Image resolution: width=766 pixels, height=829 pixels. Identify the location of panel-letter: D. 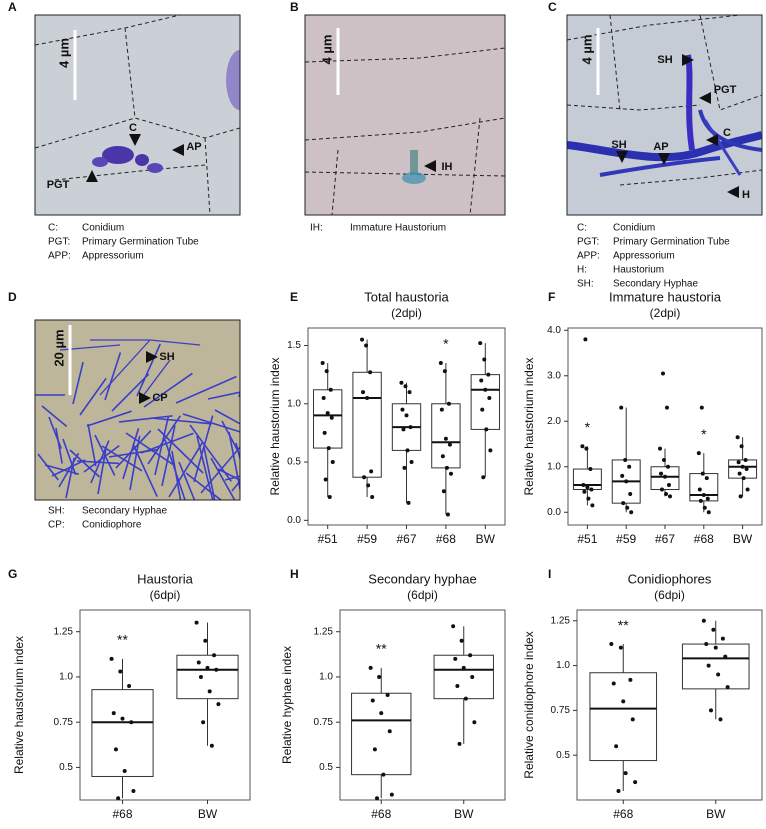
(12, 297).